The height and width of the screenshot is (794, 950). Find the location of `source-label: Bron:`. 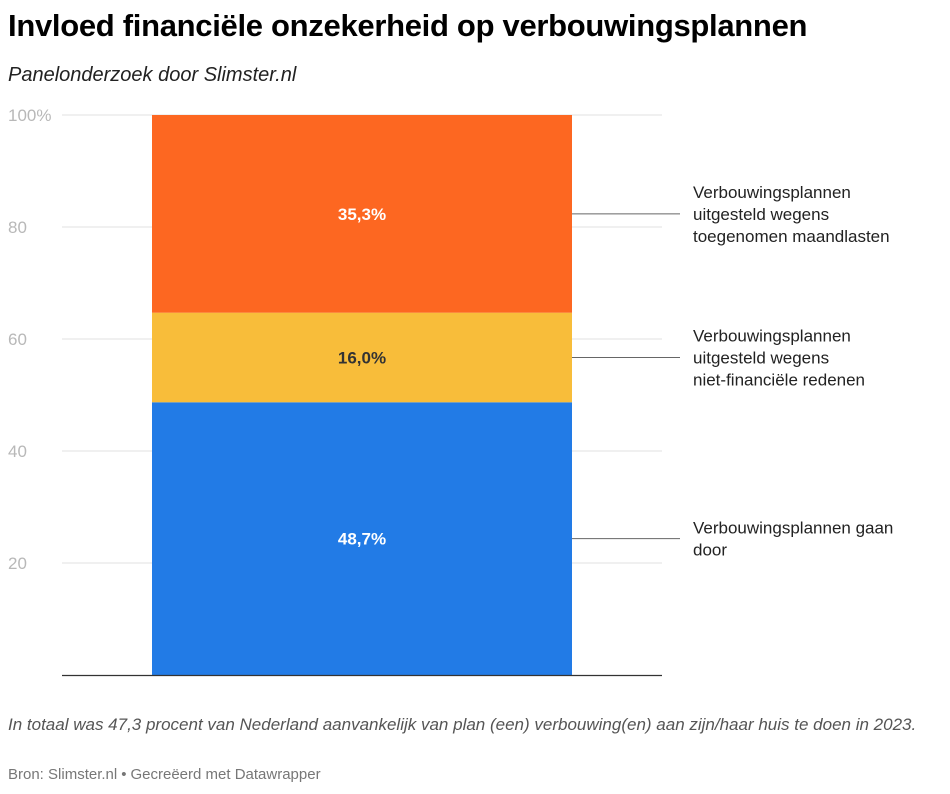

source-label: Bron: is located at coordinates (26, 774).